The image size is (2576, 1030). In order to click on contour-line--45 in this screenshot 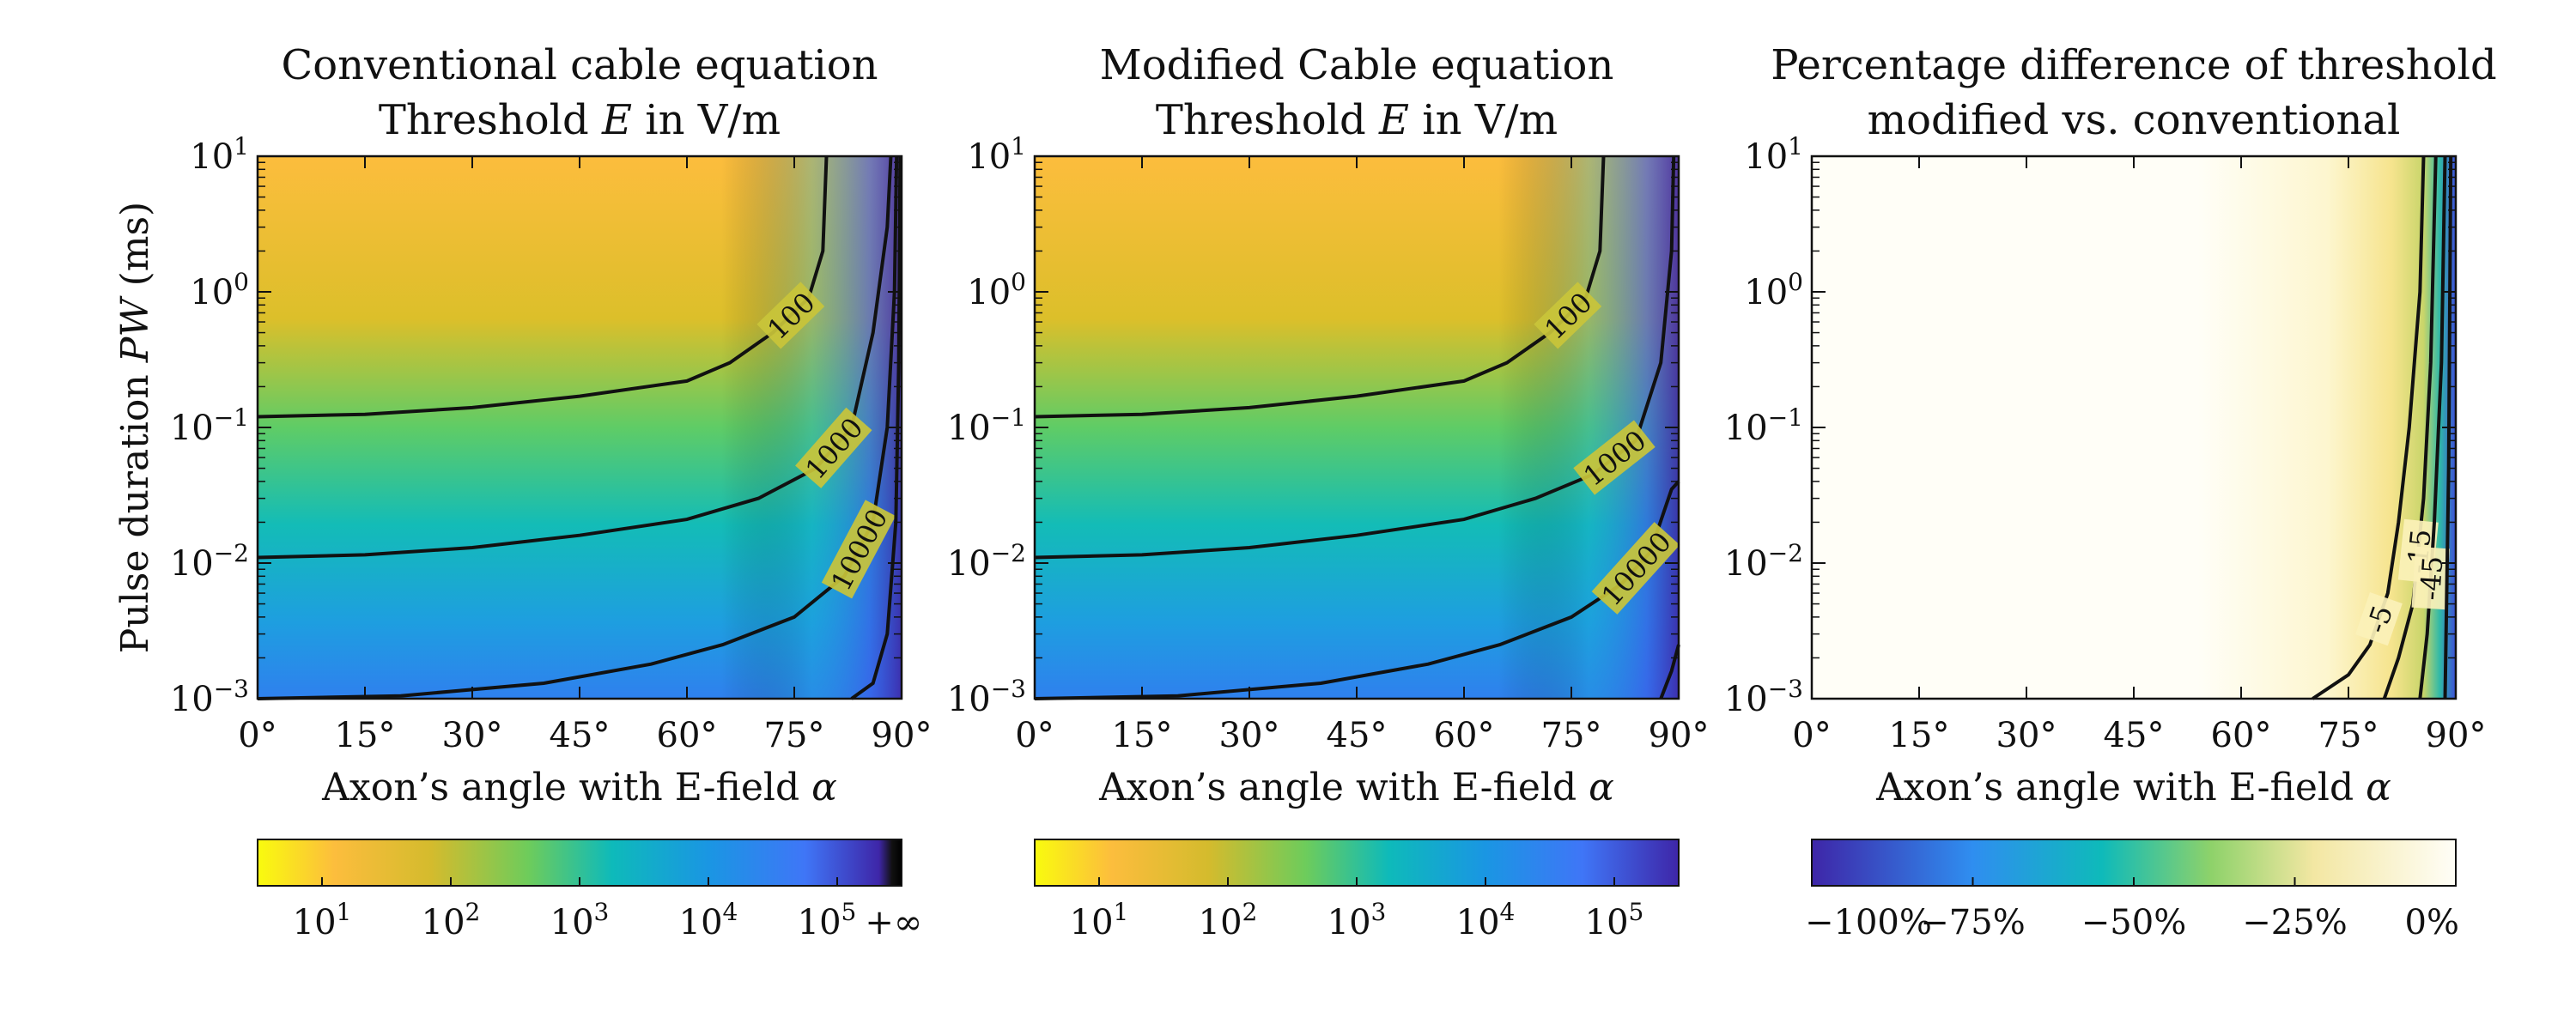, I will do `click(2433, 427)`.